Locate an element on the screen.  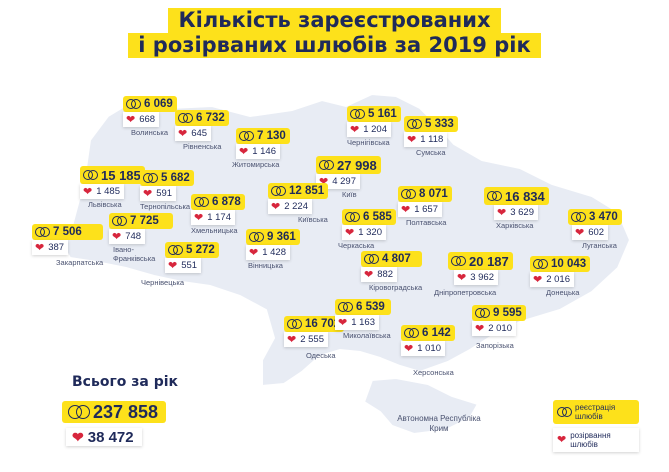
legend-divorce-label: розірвання шлюбів is located at coordinates (590, 440).